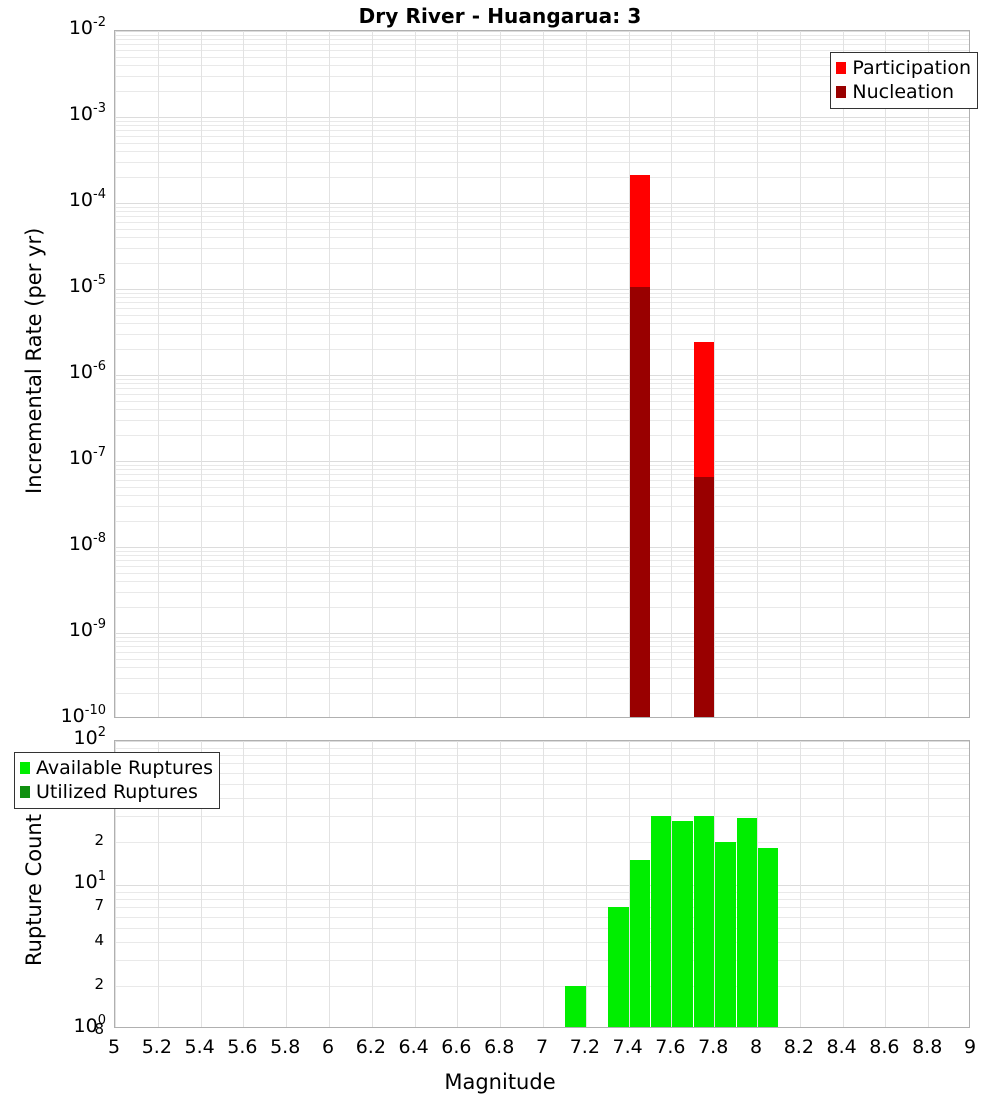 This screenshot has height=1100, width=1000. I want to click on legend-item-available-ruptures: Available Ruptures, so click(116, 768).